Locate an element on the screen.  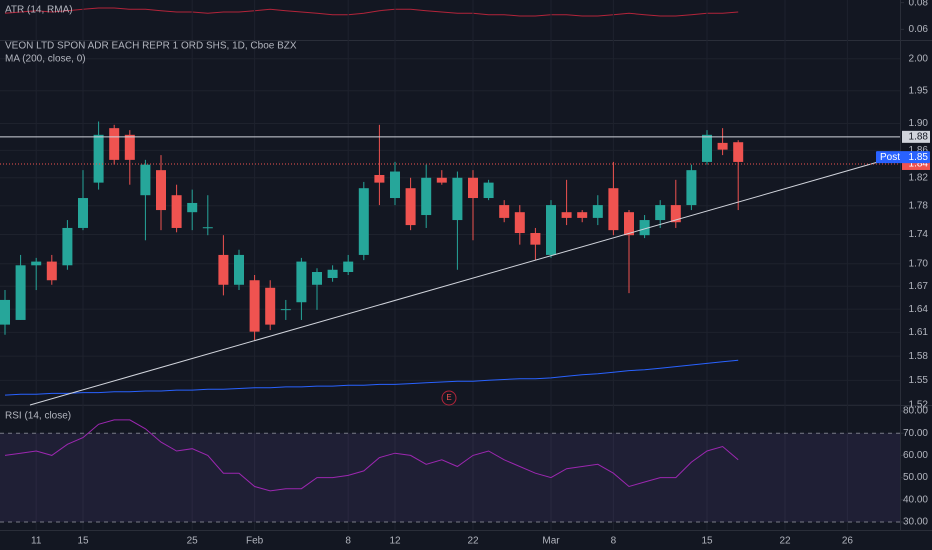
y-tick-label: 1.61 is located at coordinates (919, 332).